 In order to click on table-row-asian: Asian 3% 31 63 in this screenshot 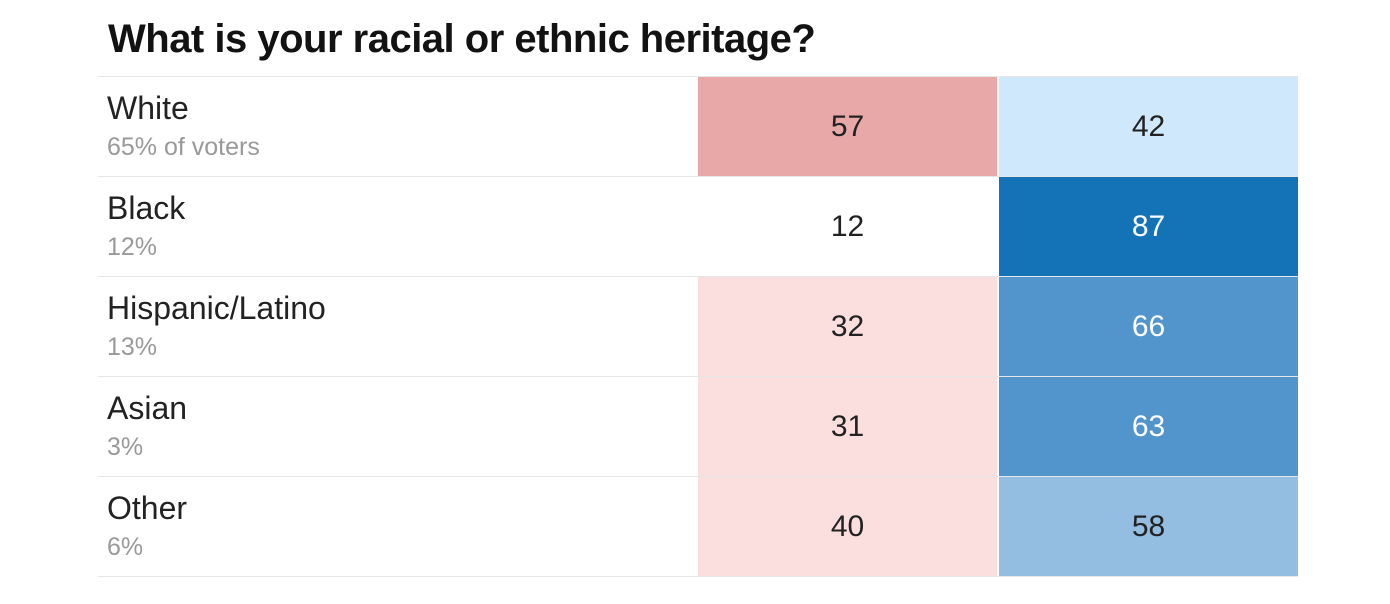, I will do `click(698, 427)`.